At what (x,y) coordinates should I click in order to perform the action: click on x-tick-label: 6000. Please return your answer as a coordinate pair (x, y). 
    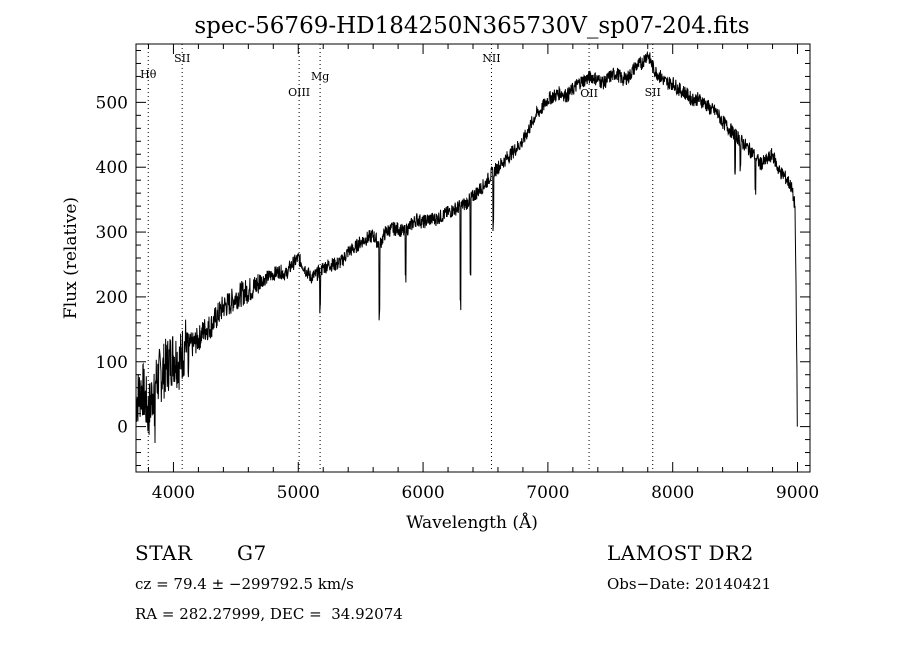
    Looking at the image, I should click on (422, 493).